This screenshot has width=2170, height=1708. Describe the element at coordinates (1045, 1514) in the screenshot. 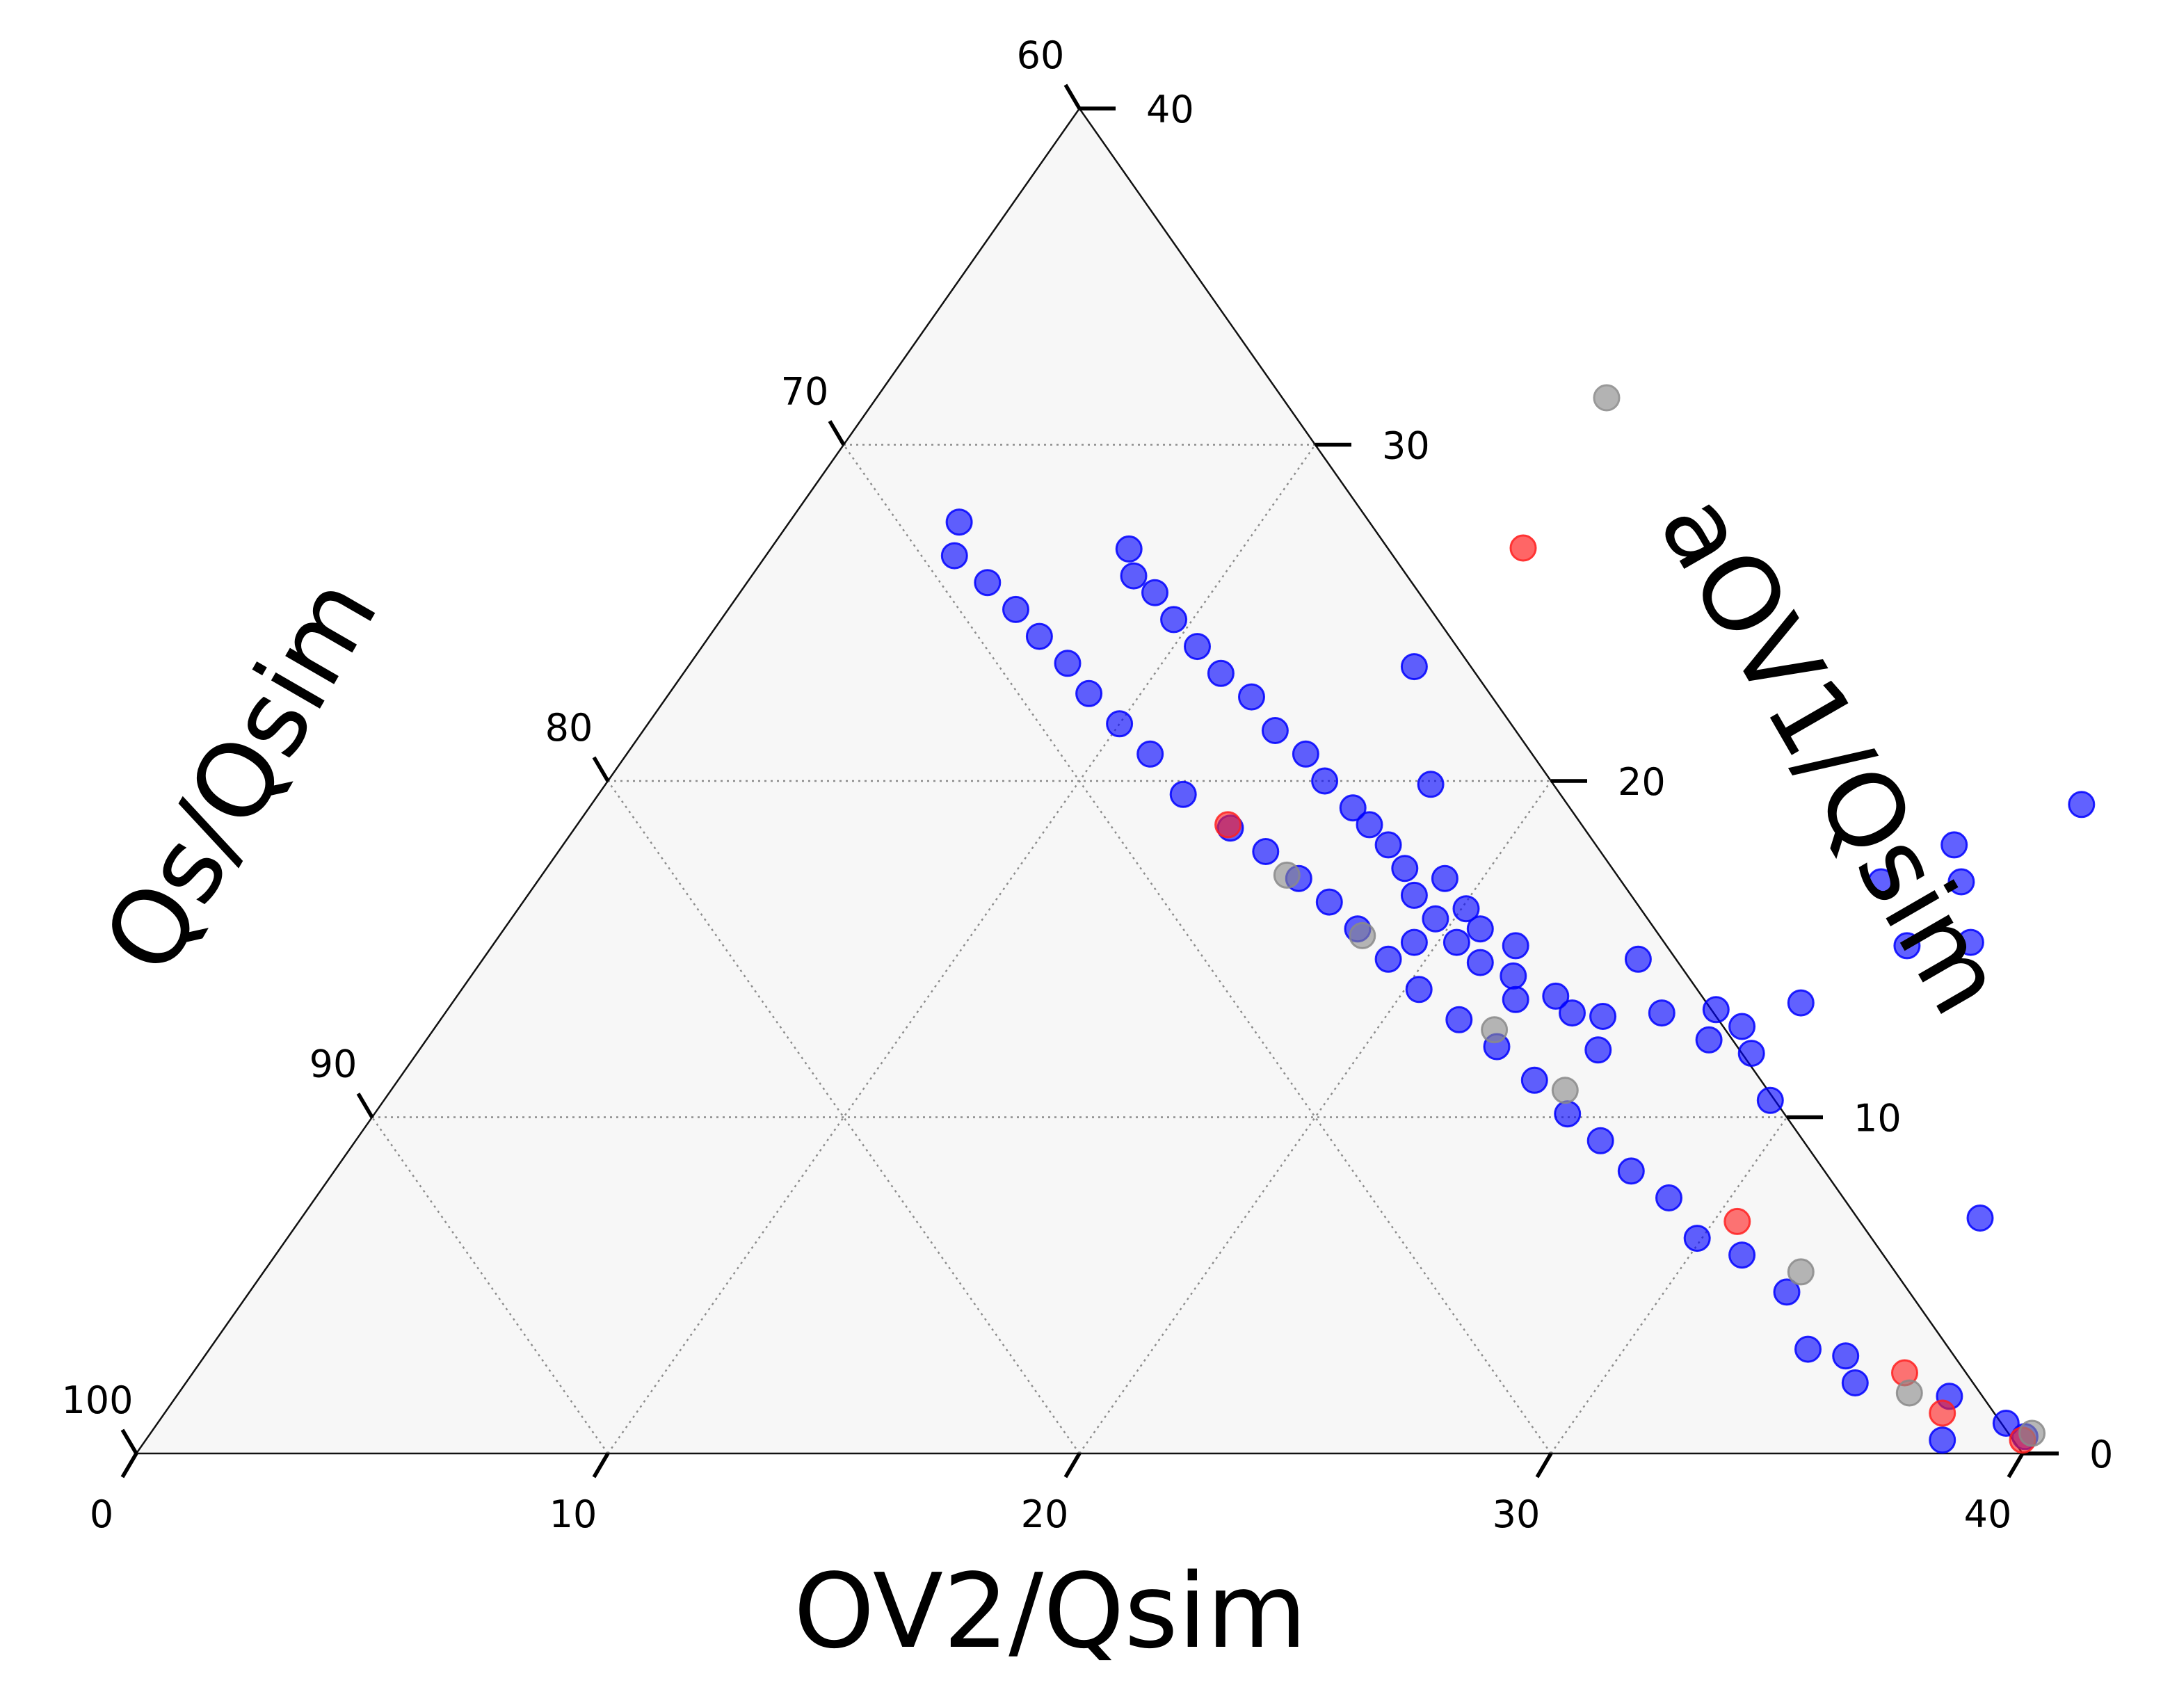

I see `bottom-tick-label: 20` at that location.